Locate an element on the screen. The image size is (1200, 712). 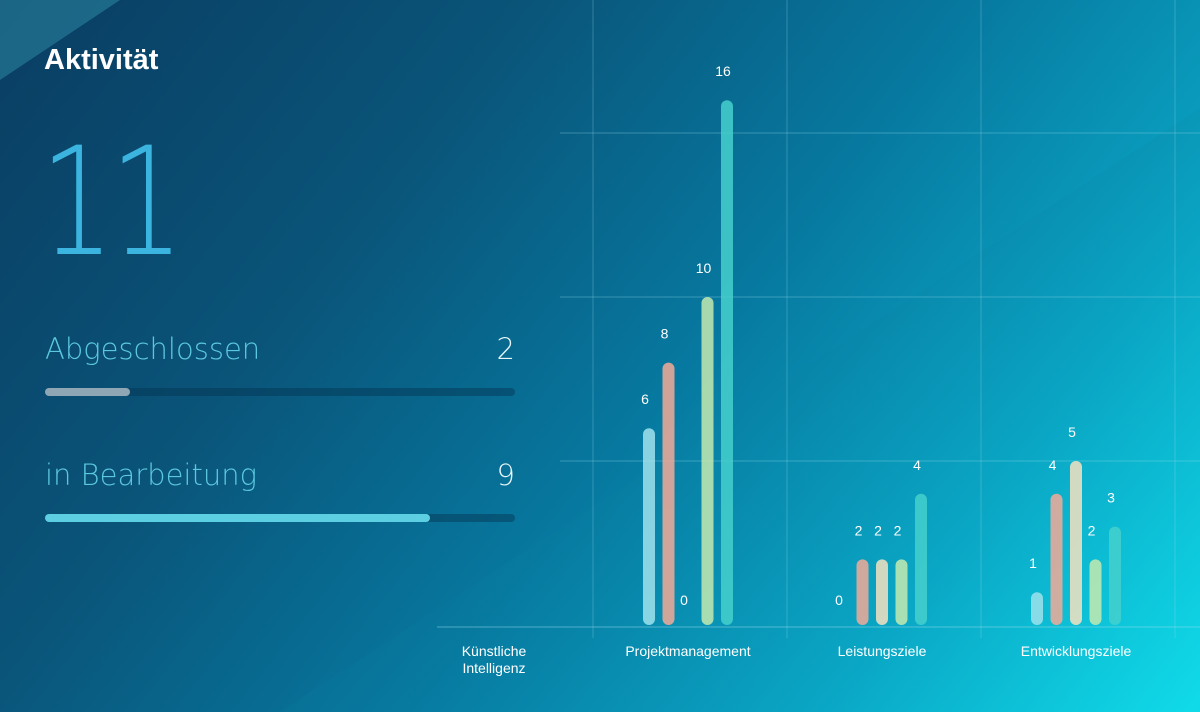
stat-in-progress: in Bearbeitung 9 is located at coordinates (280, 490).